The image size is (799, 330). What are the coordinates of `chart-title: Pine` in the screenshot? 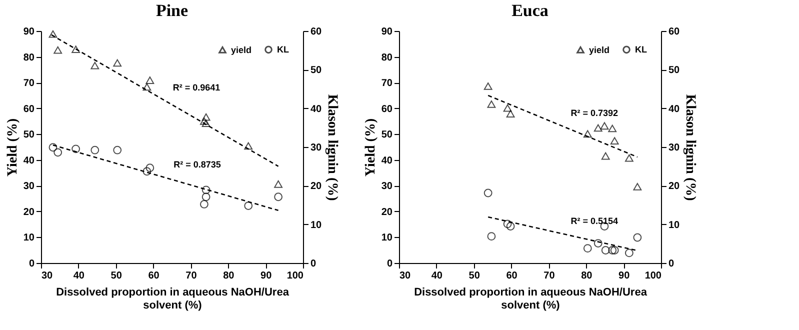 It's located at (172, 10).